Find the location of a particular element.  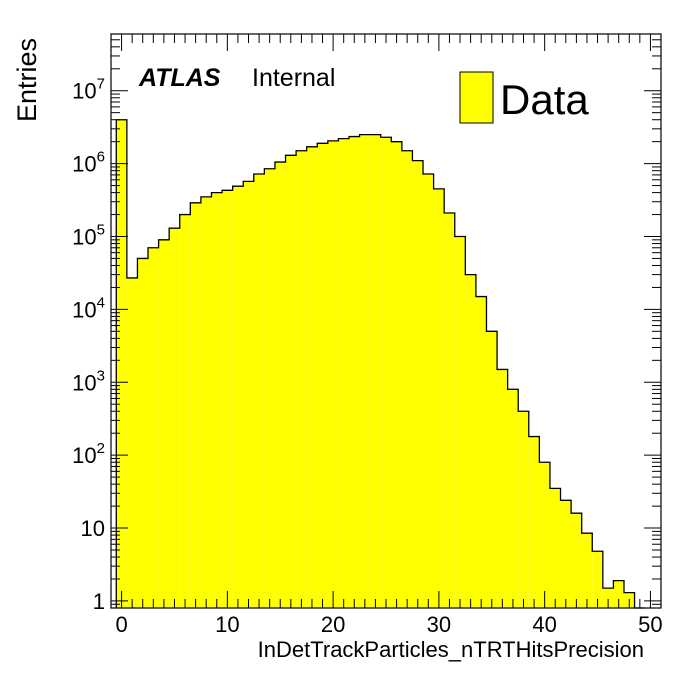

legend: Data is located at coordinates (524, 97).